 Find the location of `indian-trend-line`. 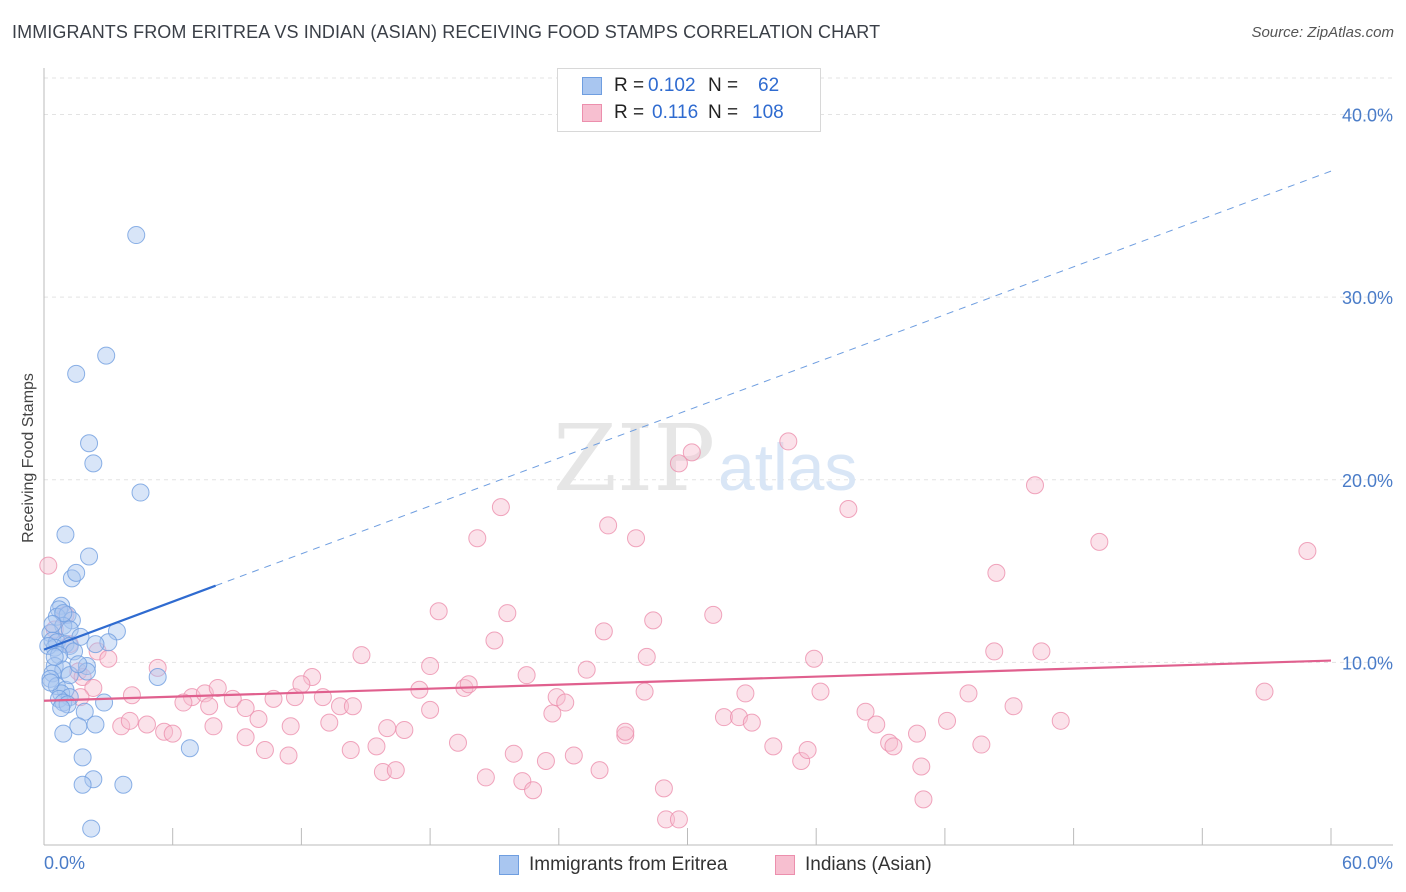

indian-trend-line is located at coordinates (687, 680).